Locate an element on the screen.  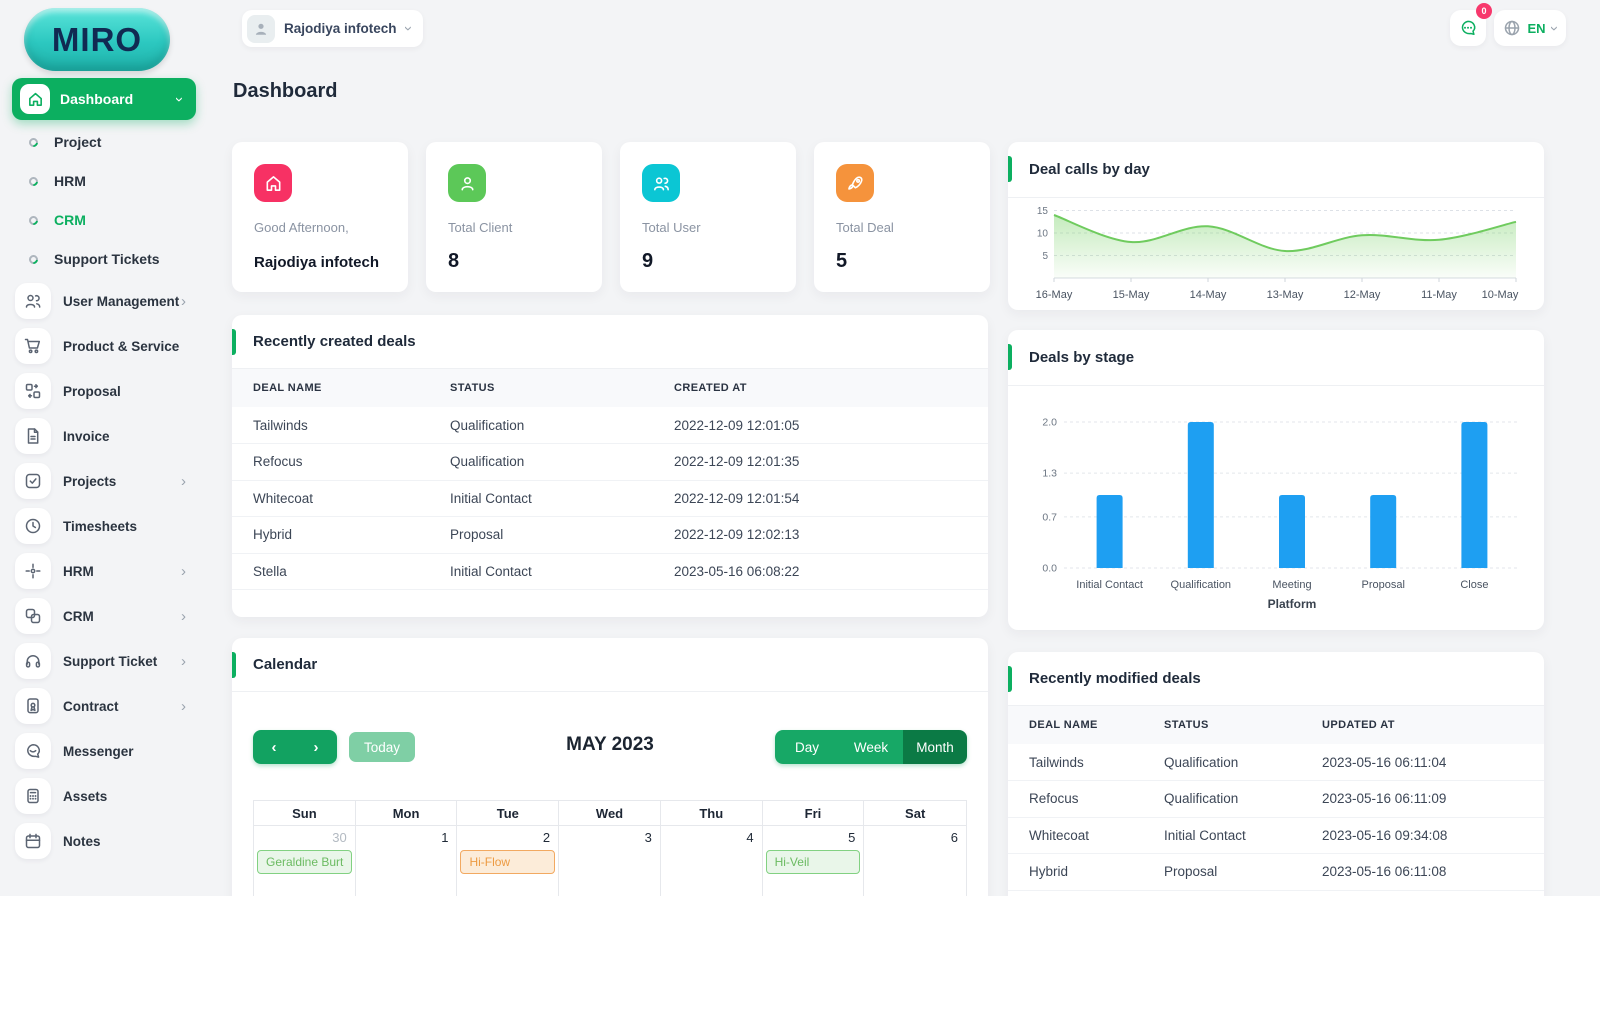
sidebar-item-support-ticket: Support Ticket › is located at coordinates (116, 661).